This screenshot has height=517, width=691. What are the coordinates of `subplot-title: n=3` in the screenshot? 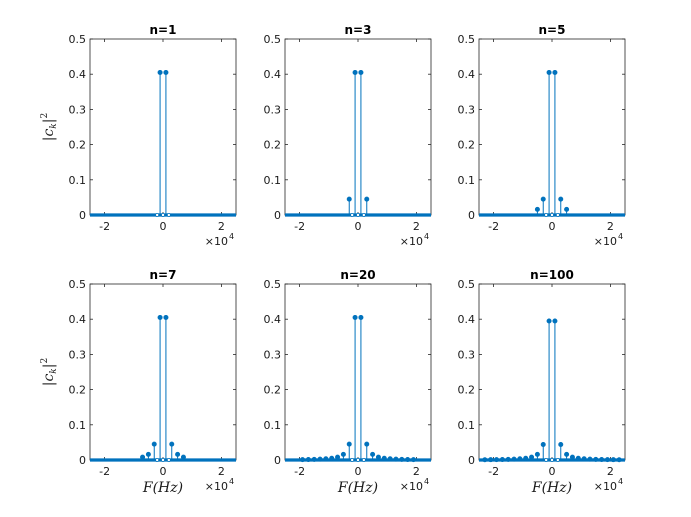 It's located at (358, 30).